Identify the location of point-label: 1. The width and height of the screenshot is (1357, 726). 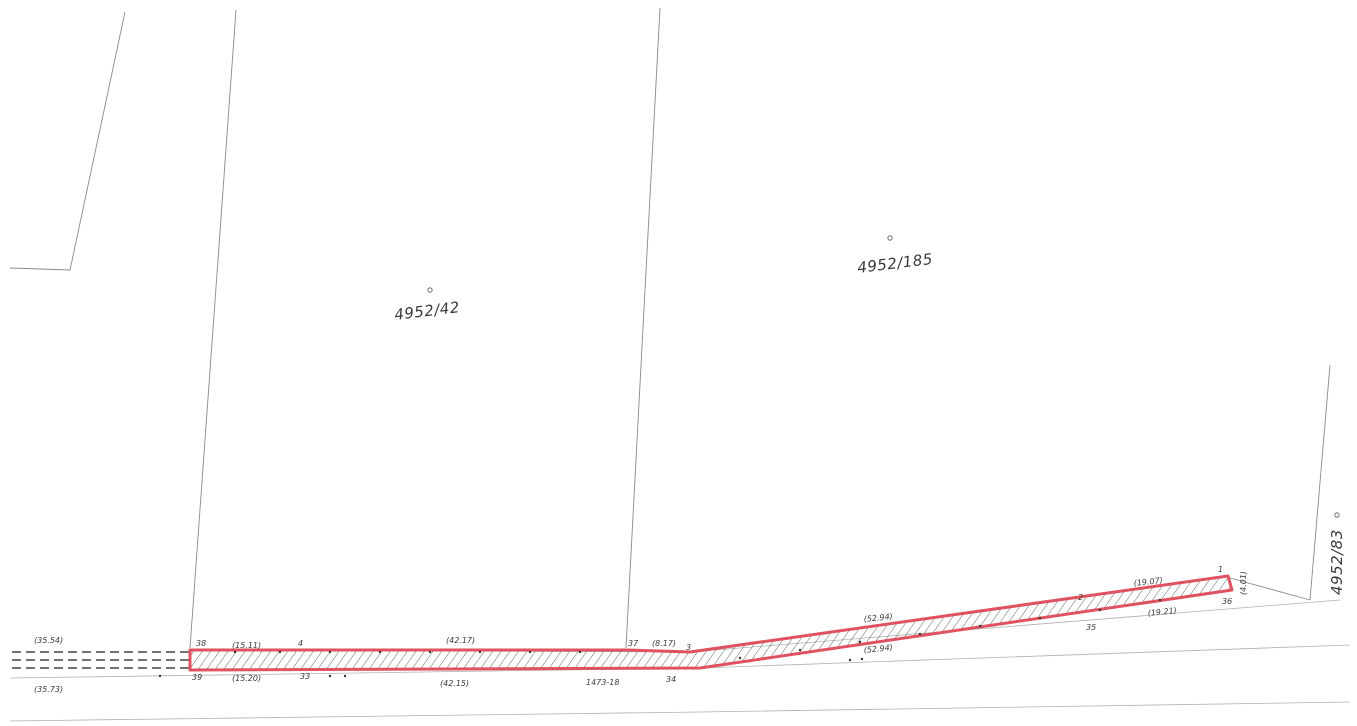
(1220, 569).